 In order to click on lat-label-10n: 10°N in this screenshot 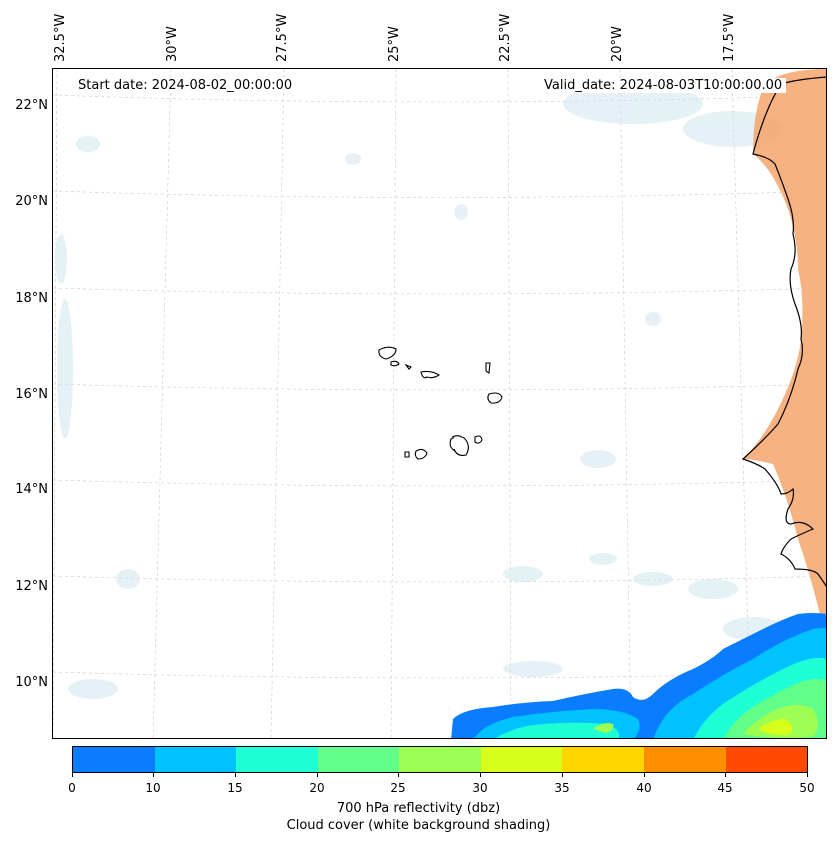, I will do `click(31, 682)`.